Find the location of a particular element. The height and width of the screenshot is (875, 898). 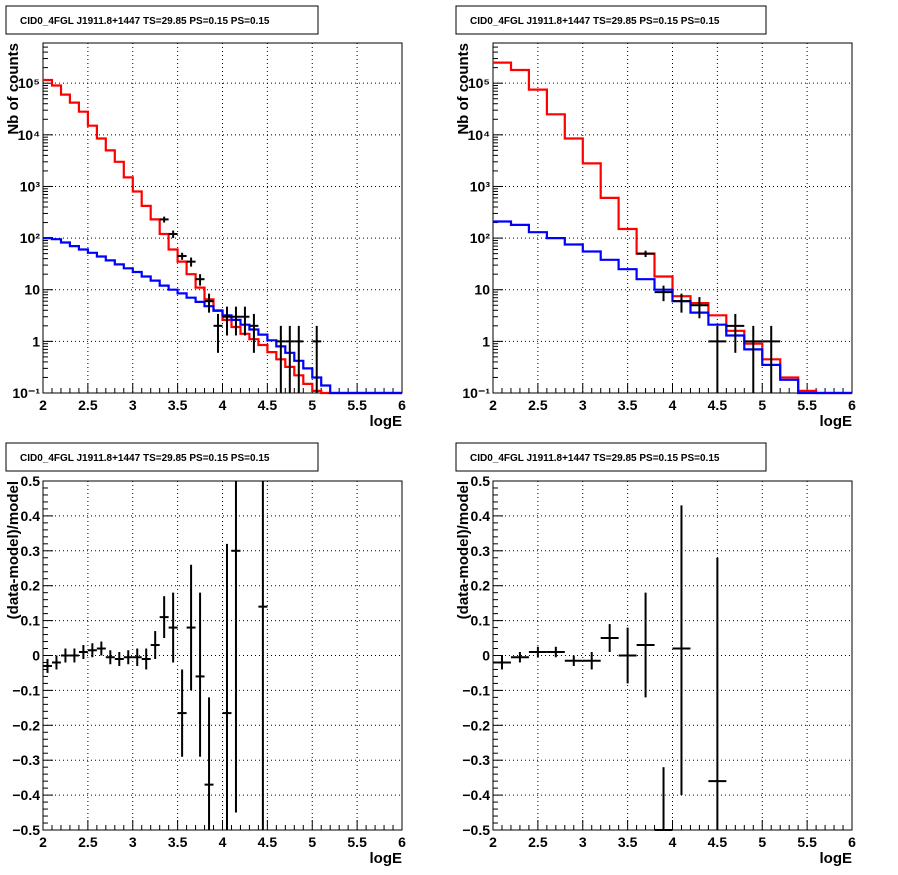

y-tick-label: 1 is located at coordinates (486, 341).